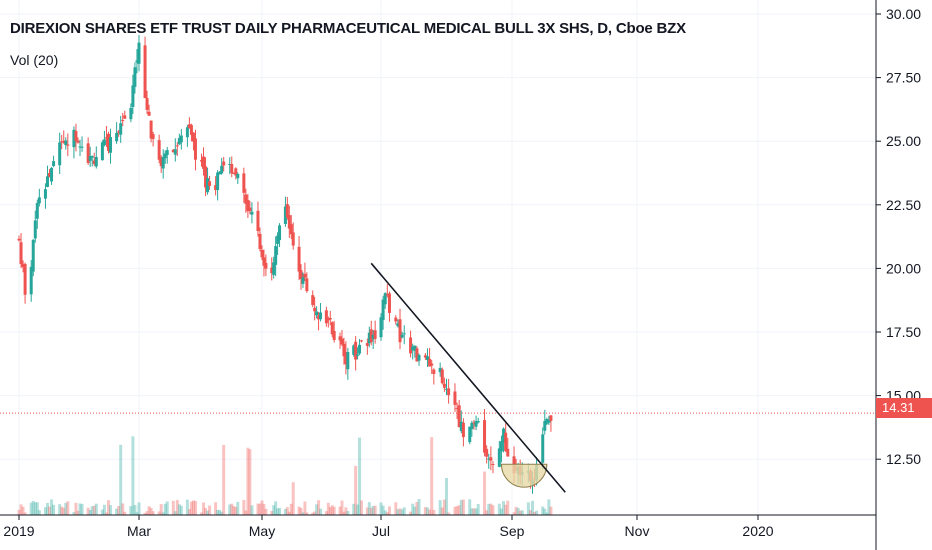 The height and width of the screenshot is (550, 932). What do you see at coordinates (468, 377) in the screenshot?
I see `trendline` at bounding box center [468, 377].